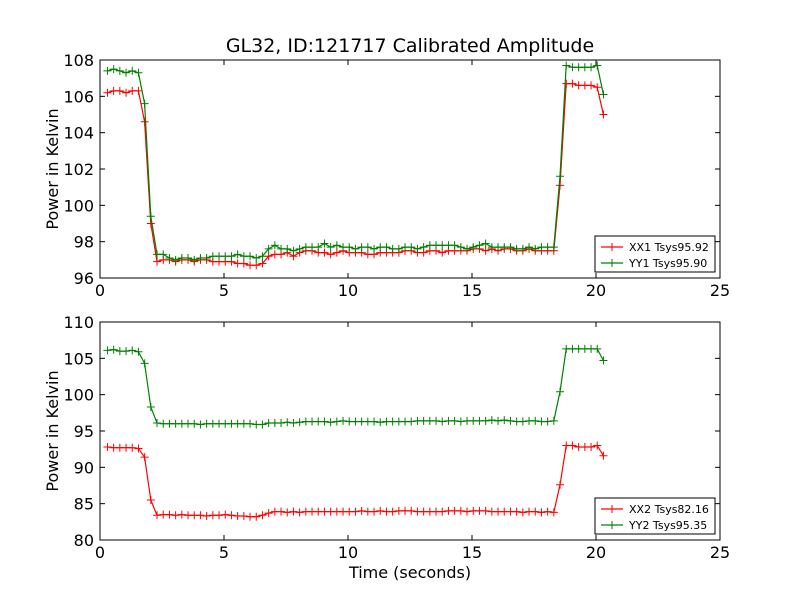 Image resolution: width=800 pixels, height=600 pixels. Describe the element at coordinates (52, 168) in the screenshot. I see `y-axis-label: Power in Kelvin` at that location.